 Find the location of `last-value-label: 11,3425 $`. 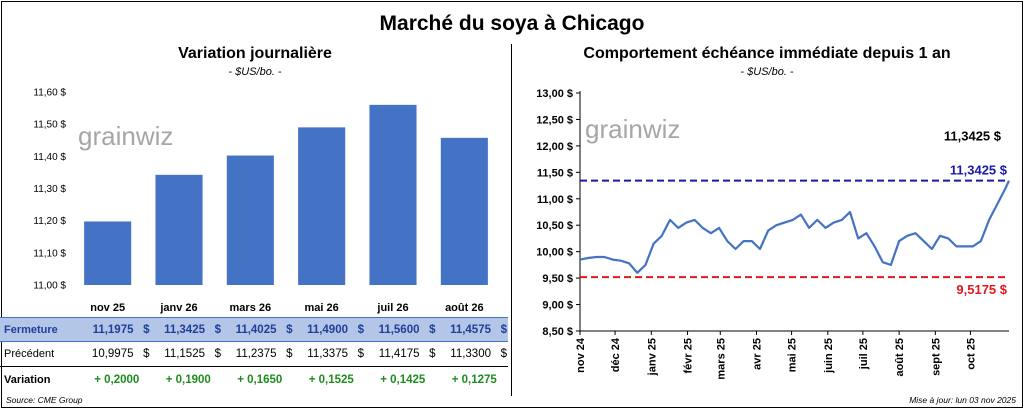

last-value-label: 11,3425 $ is located at coordinates (973, 136).